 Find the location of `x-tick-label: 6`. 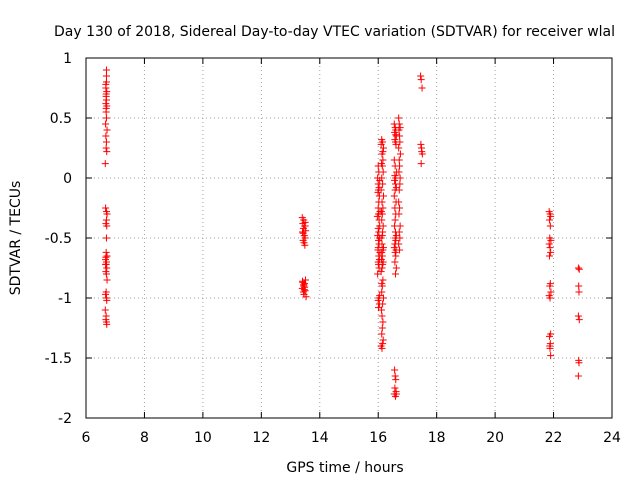

x-tick-label: 6 is located at coordinates (86, 438).